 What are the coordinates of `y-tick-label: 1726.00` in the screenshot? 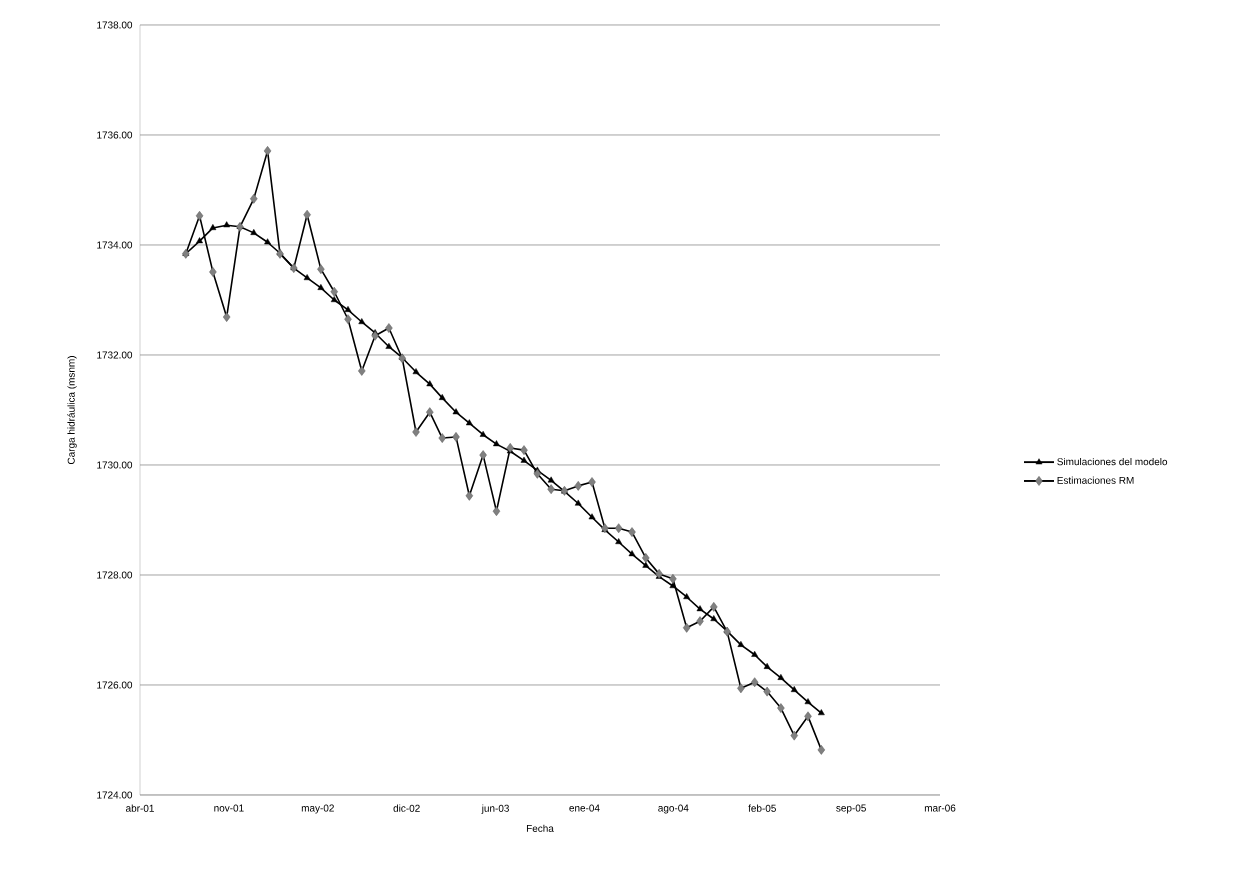 It's located at (115, 685).